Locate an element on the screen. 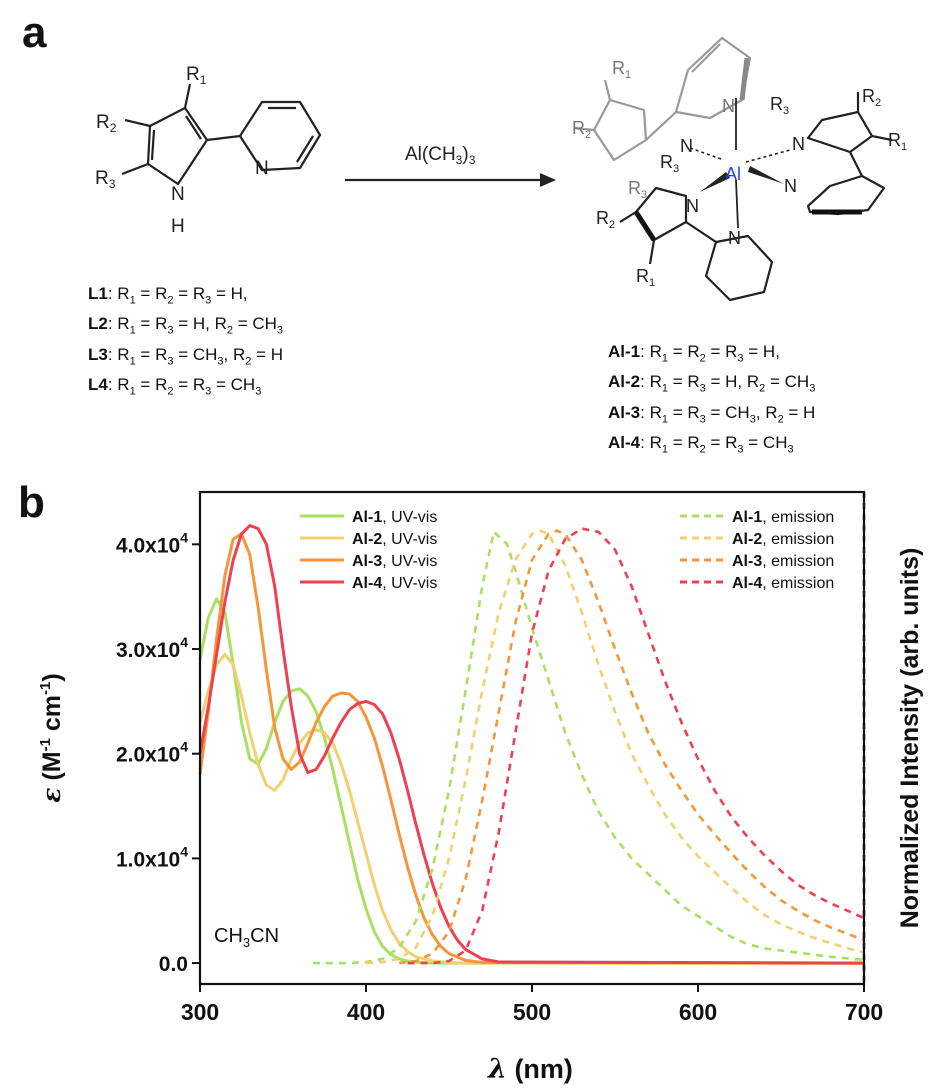 This screenshot has width=946, height=1092. legend-entry: Al-3, UV-vis is located at coordinates (394, 561).